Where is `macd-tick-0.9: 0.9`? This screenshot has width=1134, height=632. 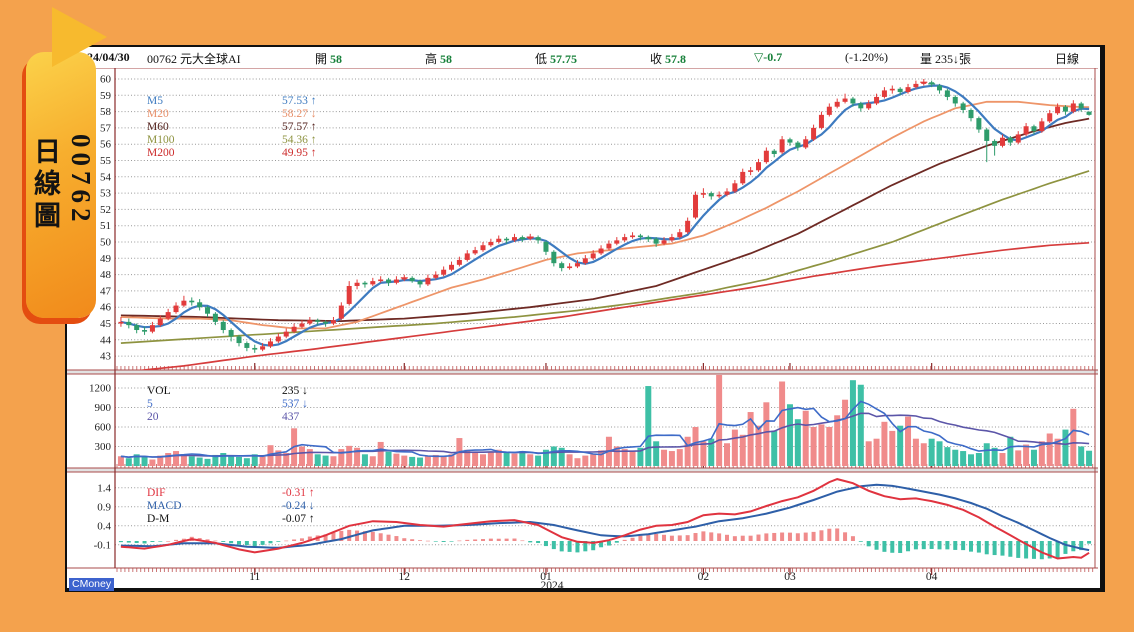 macd-tick-0.9: 0.9 is located at coordinates (104, 507).